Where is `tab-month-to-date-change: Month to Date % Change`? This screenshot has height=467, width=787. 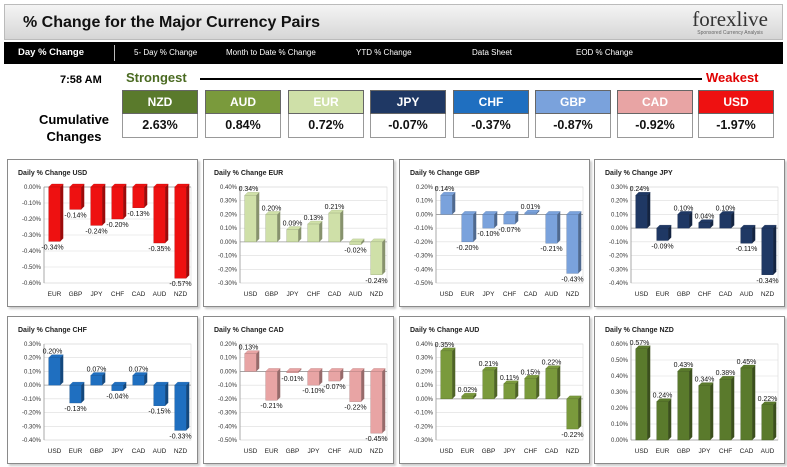 tab-month-to-date-change: Month to Date % Change is located at coordinates (271, 52).